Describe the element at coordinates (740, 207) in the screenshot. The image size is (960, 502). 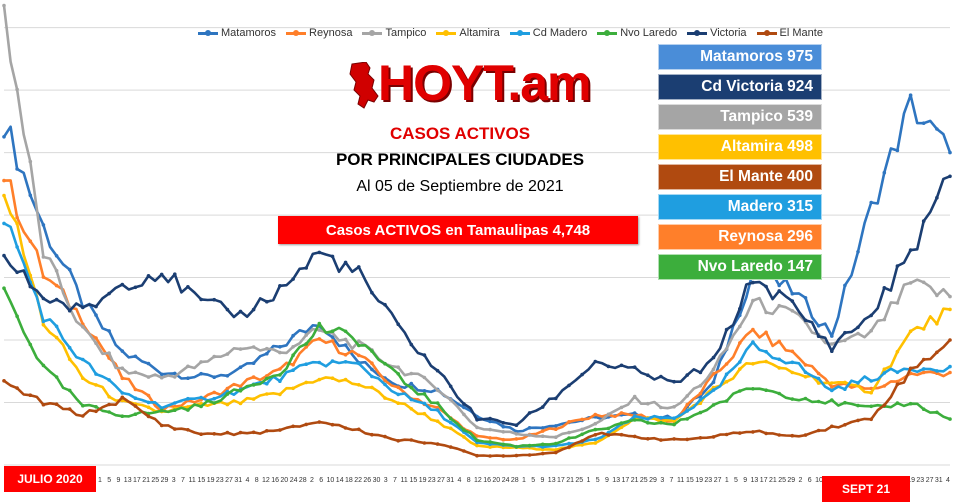
I see `city-total-badge: Madero 315` at that location.